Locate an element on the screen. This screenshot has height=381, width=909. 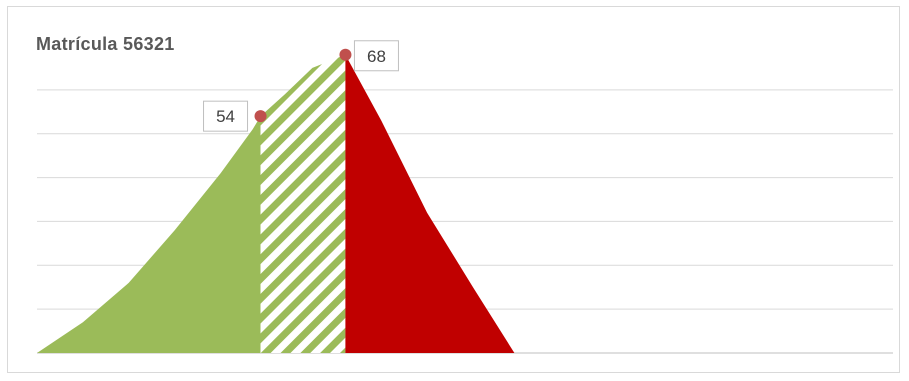
chart-title: Matrícula 56321 is located at coordinates (105, 44).